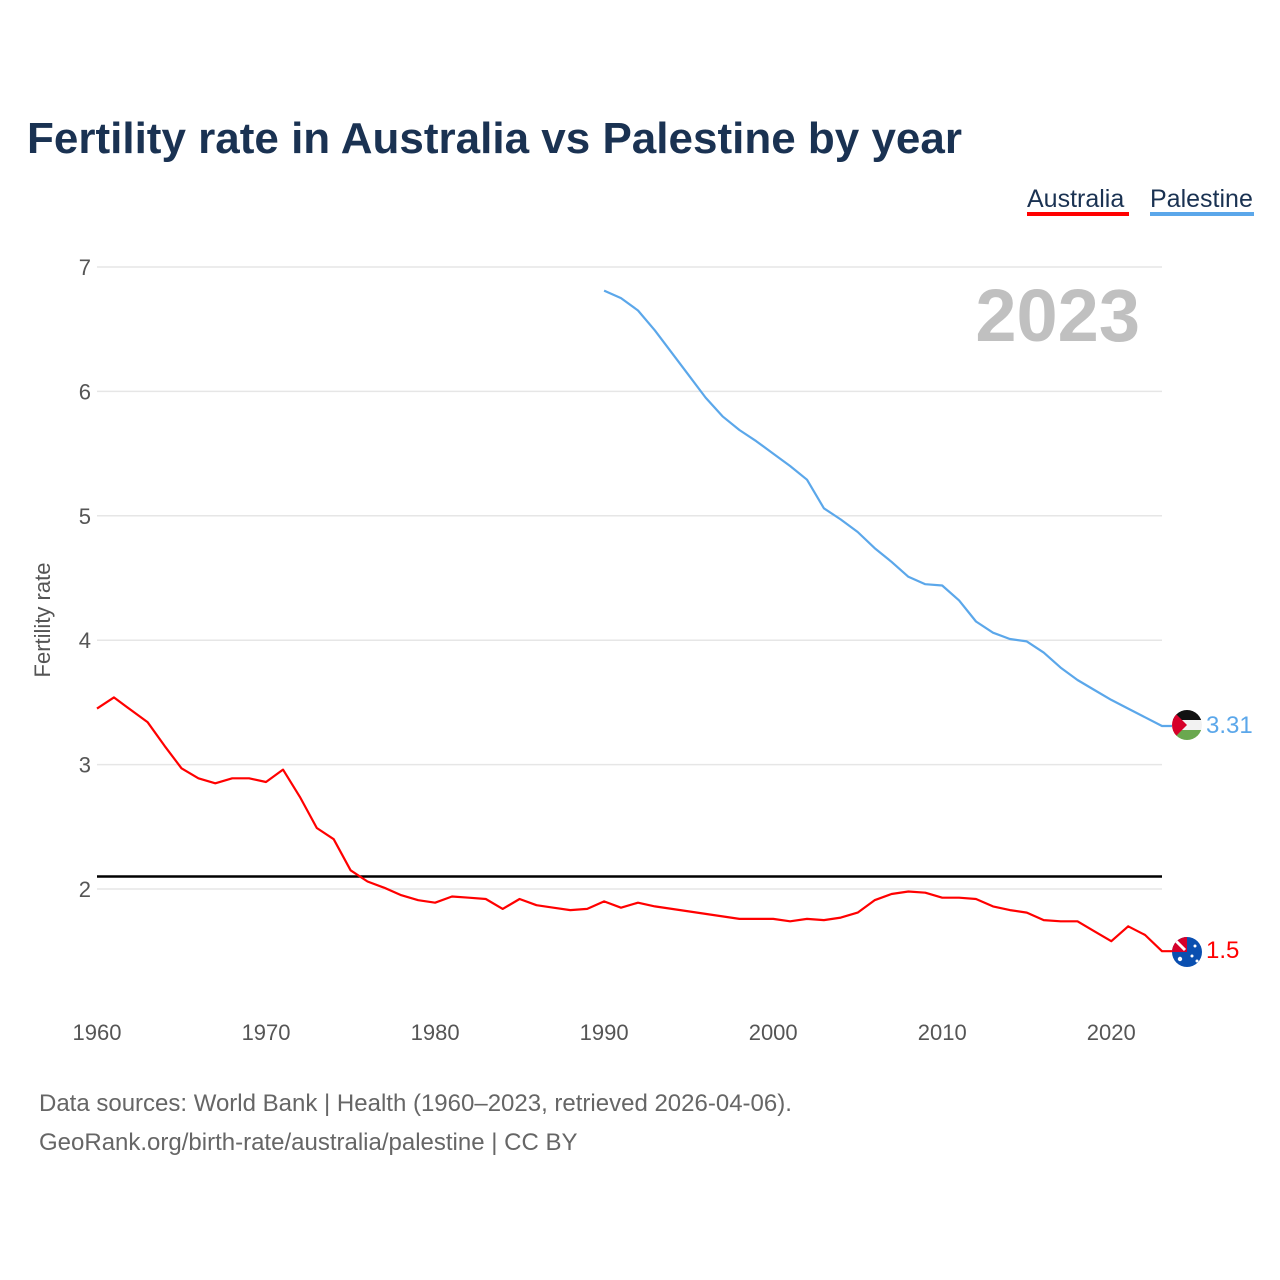 The height and width of the screenshot is (1280, 1280). What do you see at coordinates (1187, 725) in the screenshot?
I see `palestine-flag-icon` at bounding box center [1187, 725].